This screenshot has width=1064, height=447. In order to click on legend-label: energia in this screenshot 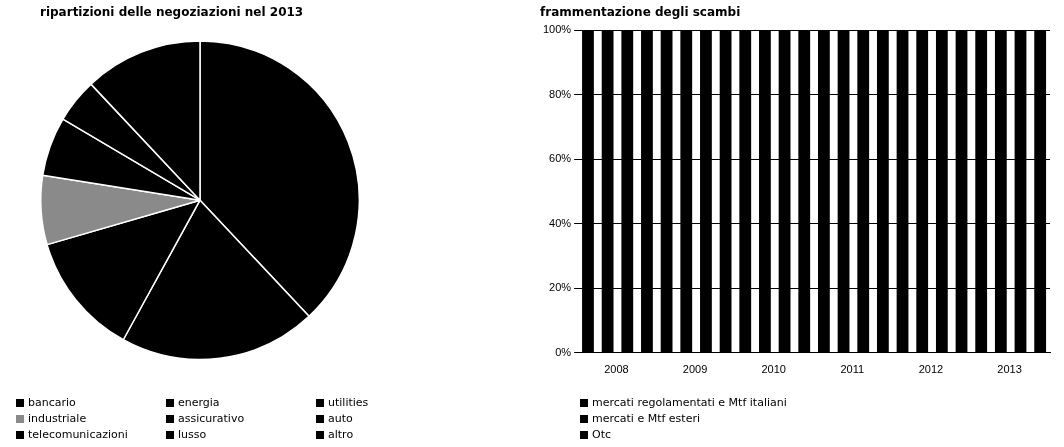, I will do `click(199, 402)`.